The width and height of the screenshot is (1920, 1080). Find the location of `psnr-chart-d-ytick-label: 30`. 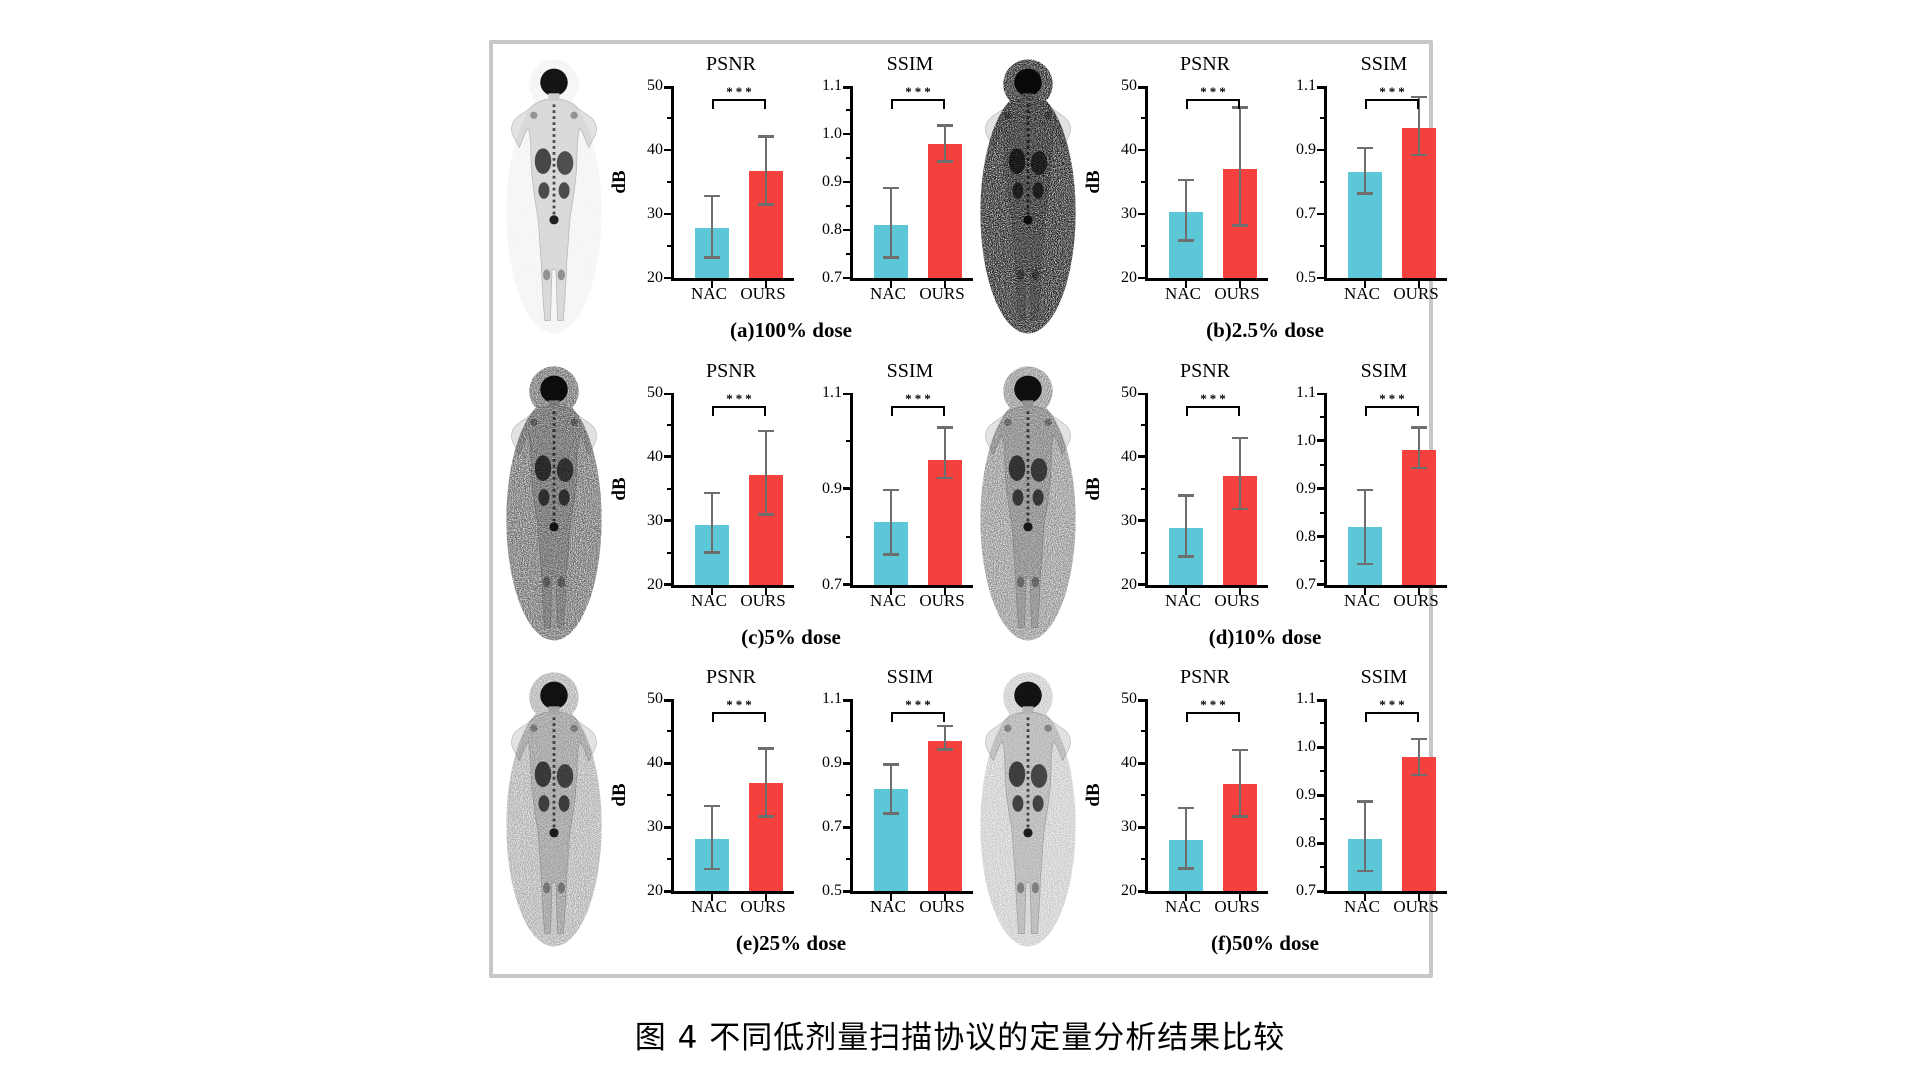

psnr-chart-d-ytick-label: 30 is located at coordinates (1129, 520).